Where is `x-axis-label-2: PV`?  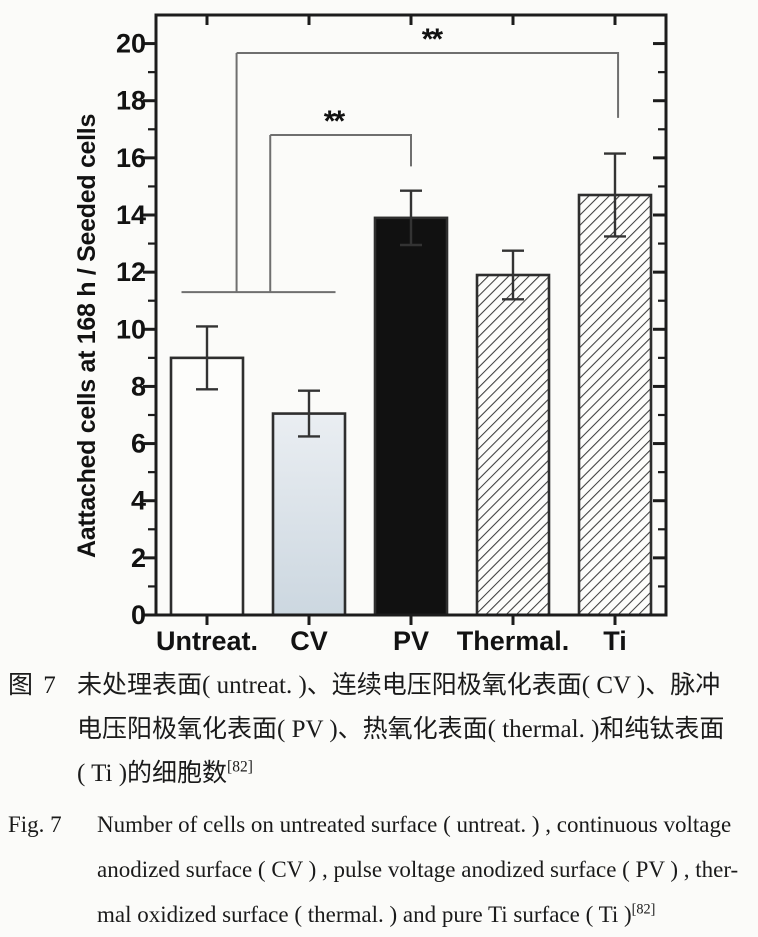 x-axis-label-2: PV is located at coordinates (411, 641).